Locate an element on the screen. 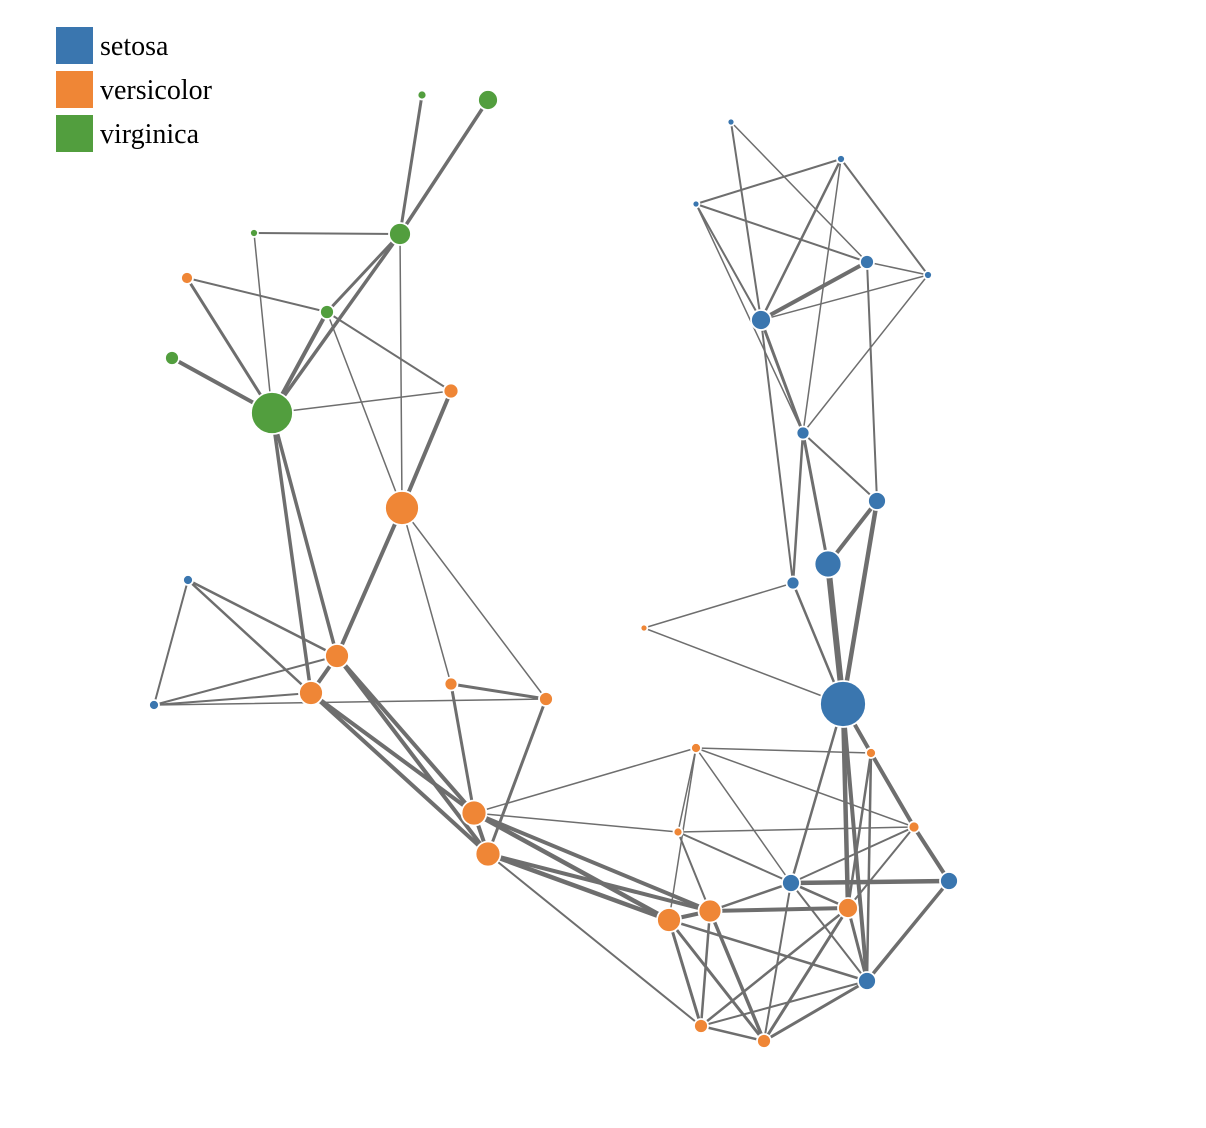 The height and width of the screenshot is (1128, 1206). legend-label-virginica: virginica is located at coordinates (150, 134).